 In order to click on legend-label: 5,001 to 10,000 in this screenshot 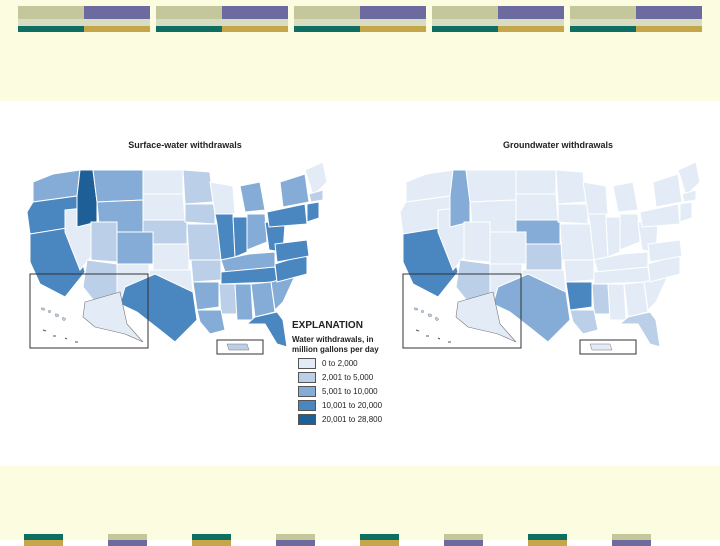, I will do `click(350, 391)`.